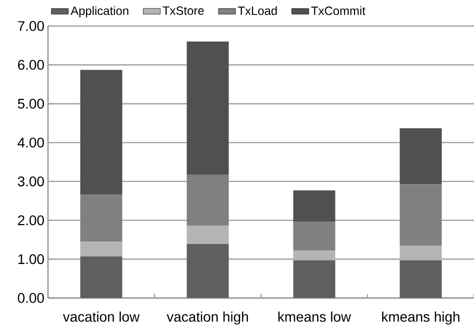 The width and height of the screenshot is (474, 336). What do you see at coordinates (99, 12) in the screenshot?
I see `legend-label: Application` at bounding box center [99, 12].